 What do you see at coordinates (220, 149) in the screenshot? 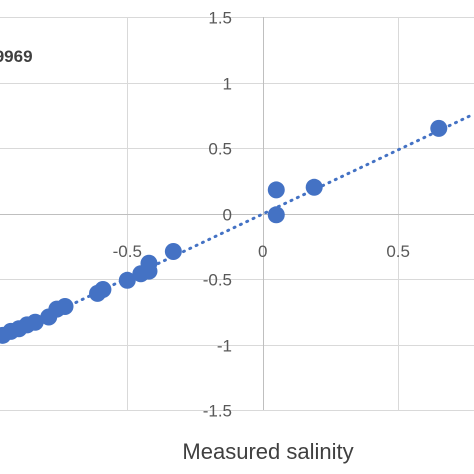
I see `y-tick-label: 0.5` at bounding box center [220, 149].